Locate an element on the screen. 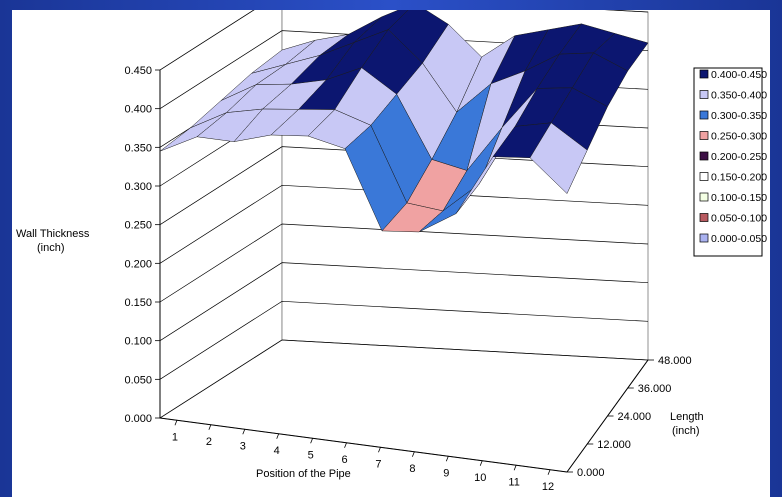 This screenshot has width=782, height=497. depth-tick-label: 24.000 is located at coordinates (635, 417).